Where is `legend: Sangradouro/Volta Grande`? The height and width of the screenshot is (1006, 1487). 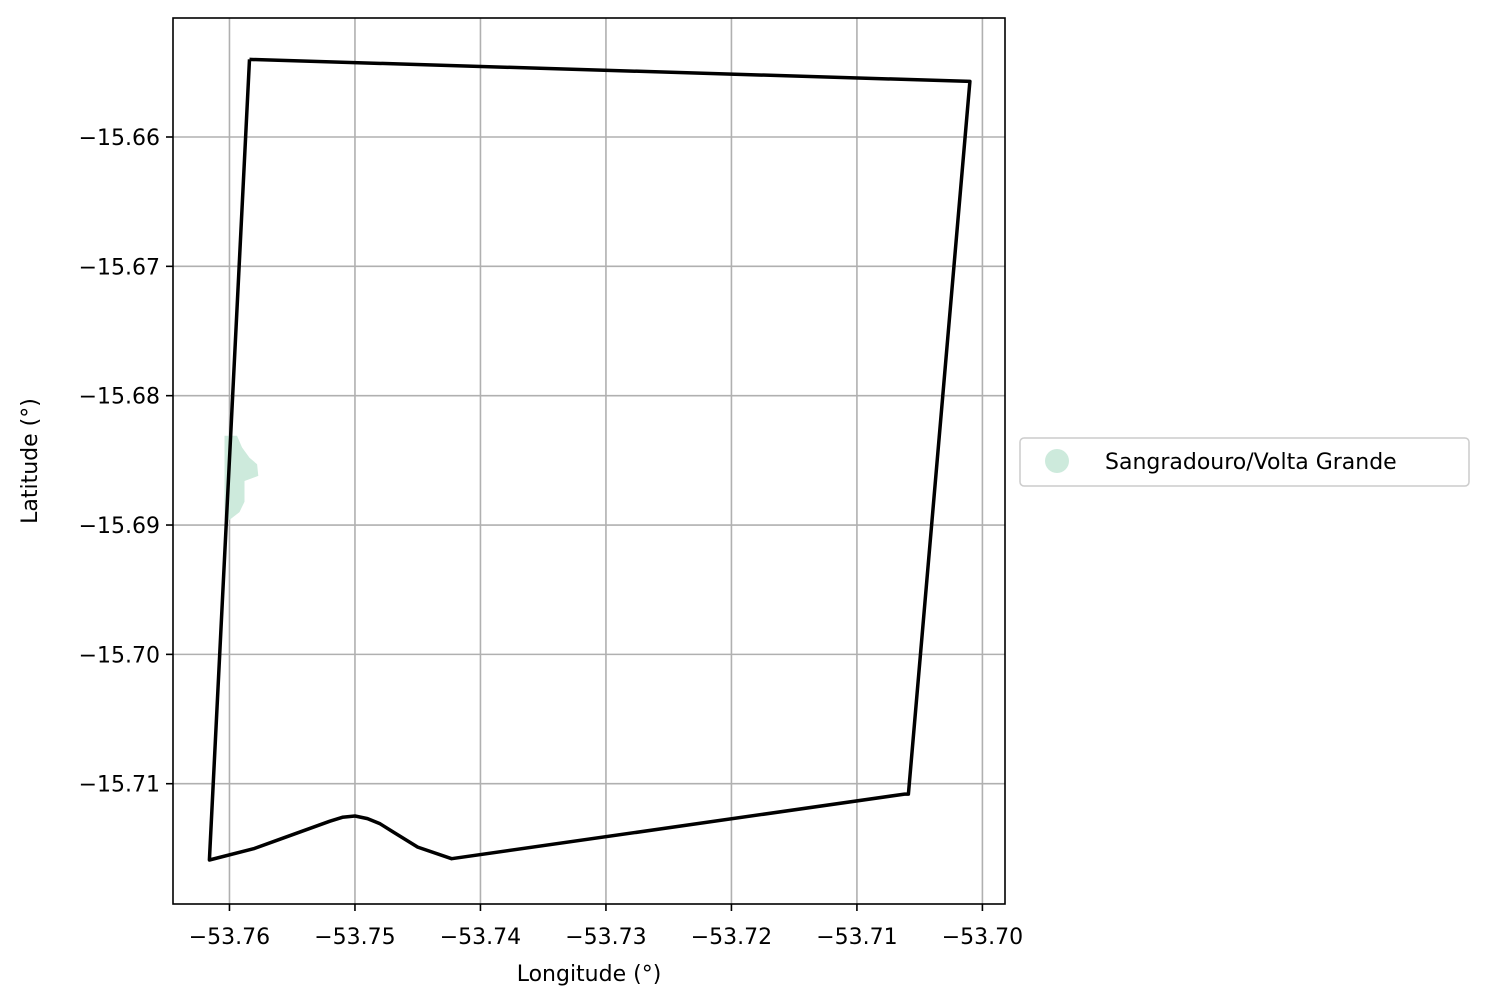
legend: Sangradouro/Volta Grande is located at coordinates (1244, 462).